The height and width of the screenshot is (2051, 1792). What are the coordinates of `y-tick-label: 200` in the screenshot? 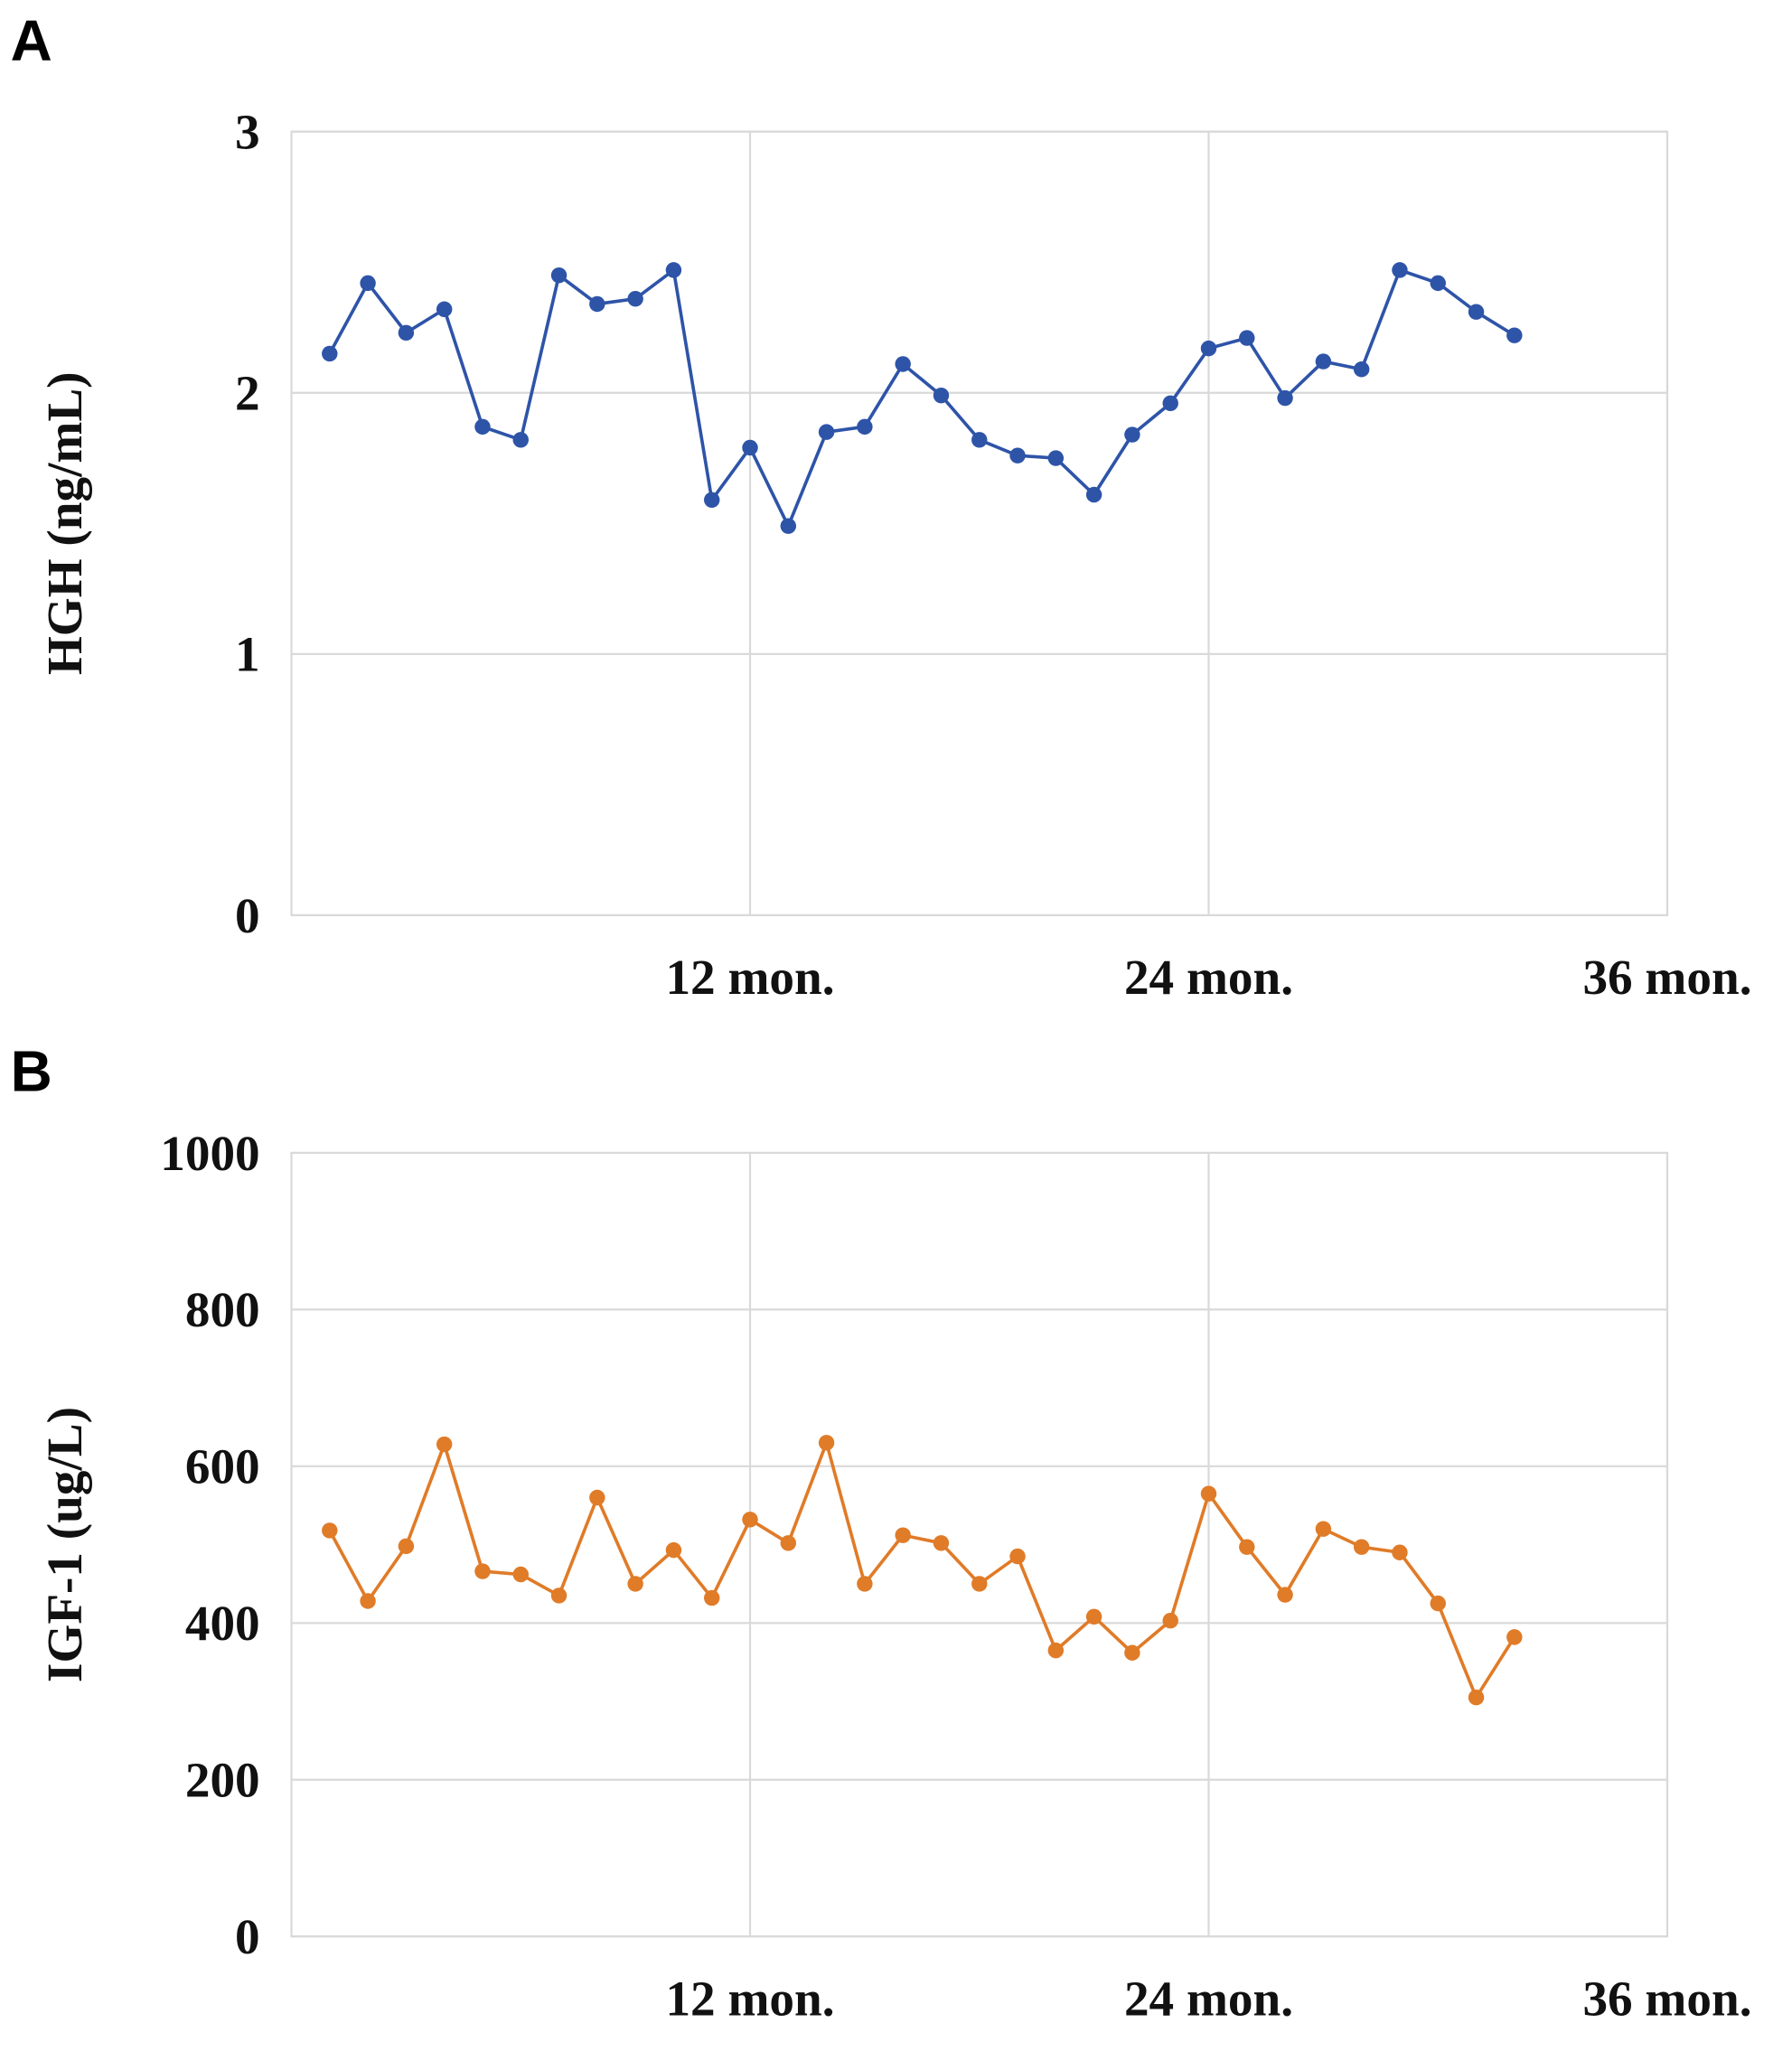 It's located at (222, 1780).